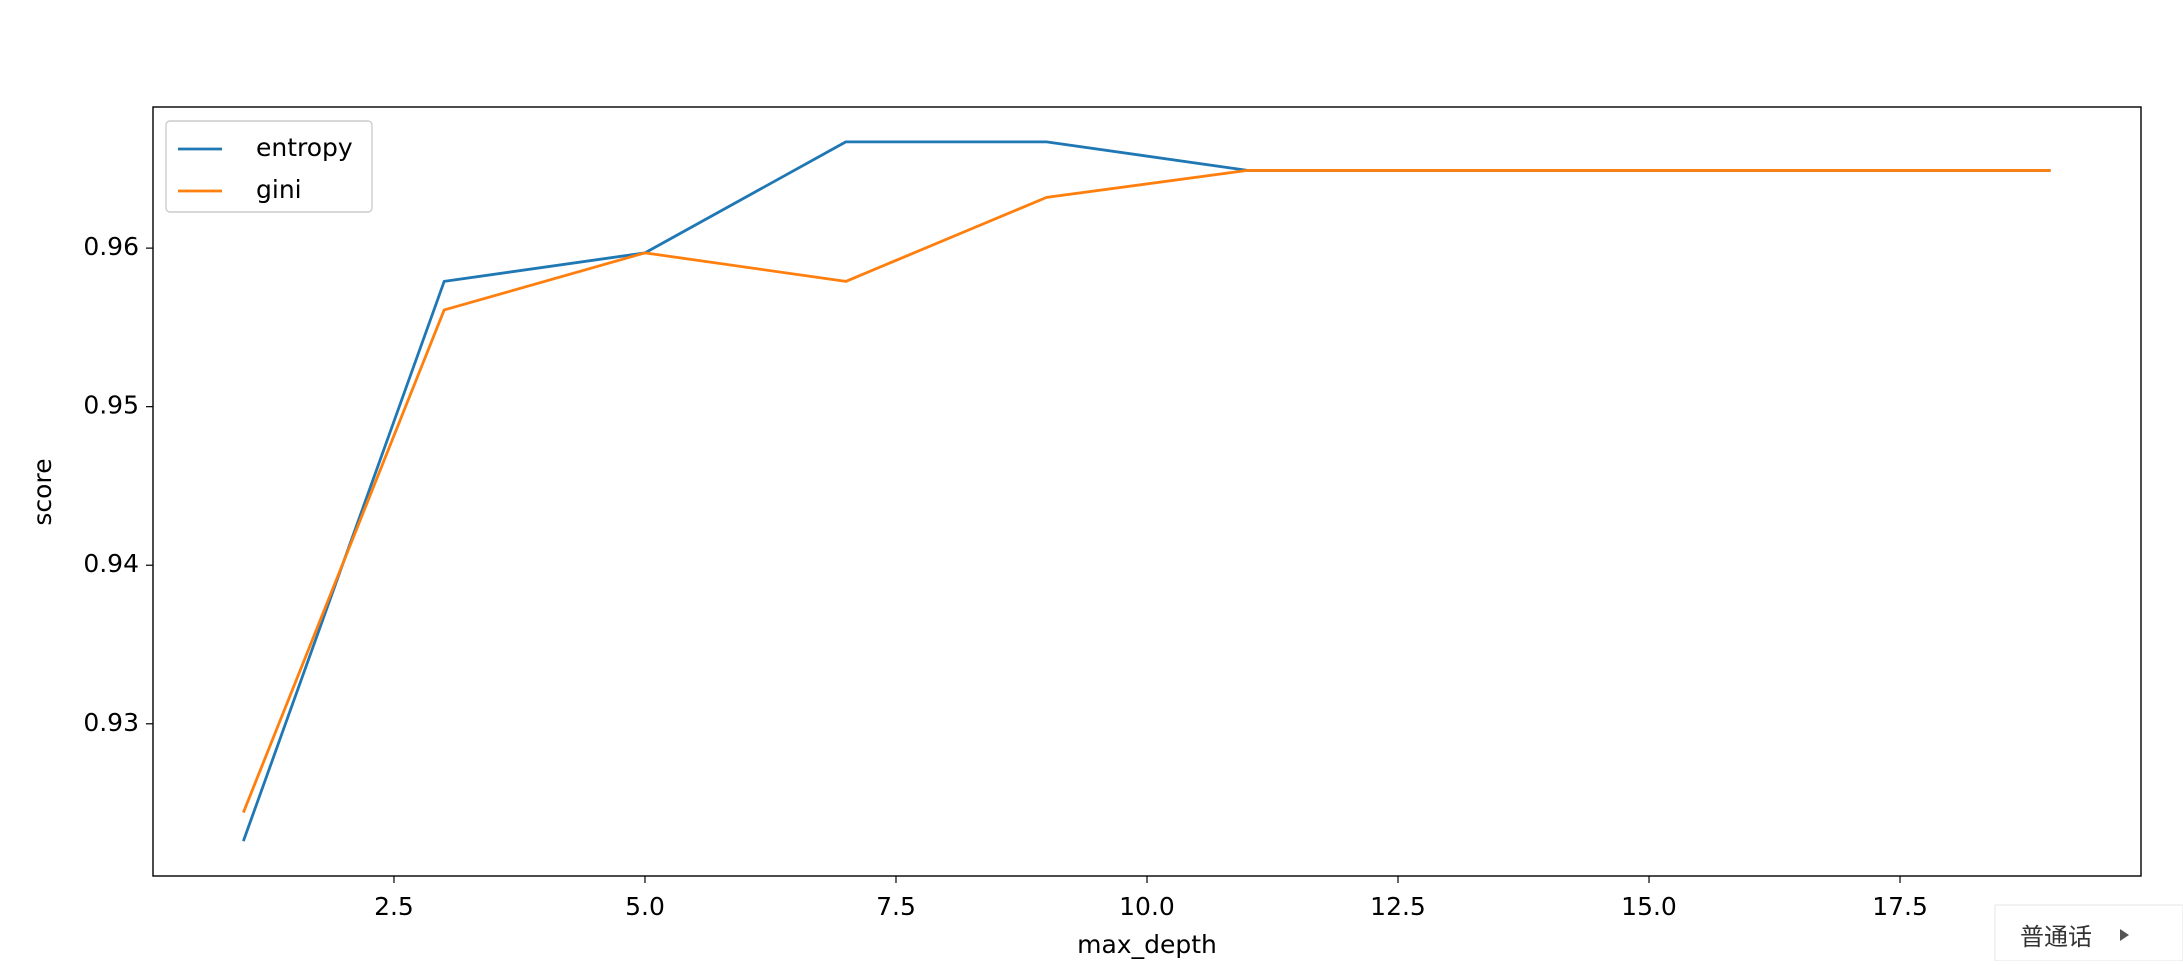 This screenshot has width=2183, height=965. What do you see at coordinates (111, 563) in the screenshot?
I see `y-tick-label: 0.94` at bounding box center [111, 563].